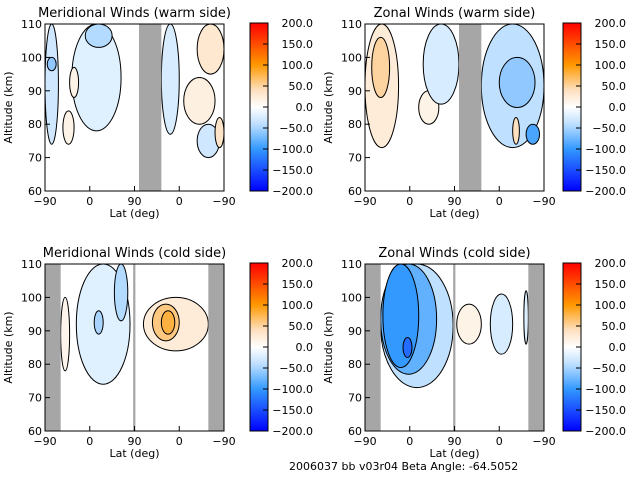  Describe the element at coordinates (301, 326) in the screenshot. I see `colorbar-tick-label: 50.0` at that location.